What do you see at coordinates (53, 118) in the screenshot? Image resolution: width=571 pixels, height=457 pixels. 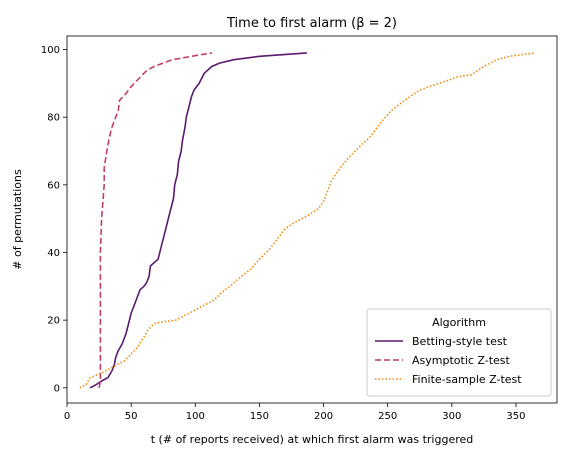 I see `y-tick-label: 80` at bounding box center [53, 118].